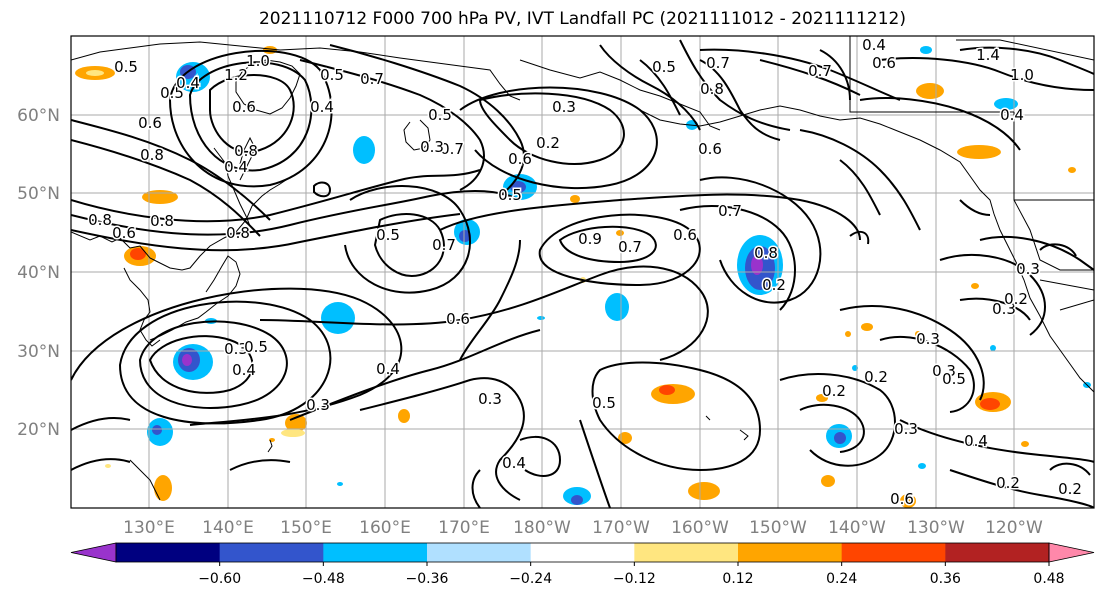 This screenshot has width=1105, height=601. Describe the element at coordinates (590, 239) in the screenshot. I see `contour-label: 0.9` at that location.